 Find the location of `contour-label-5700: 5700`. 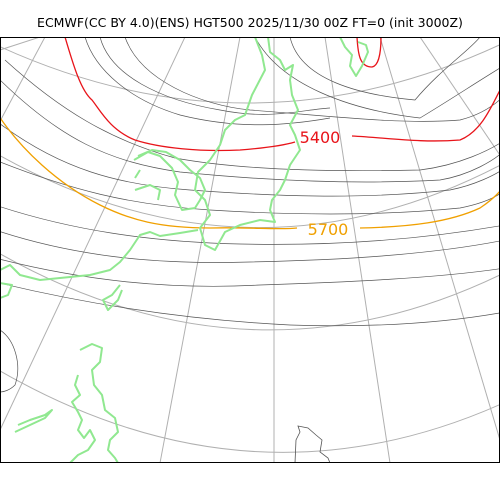

contour-label-5700: 5700 is located at coordinates (328, 229).